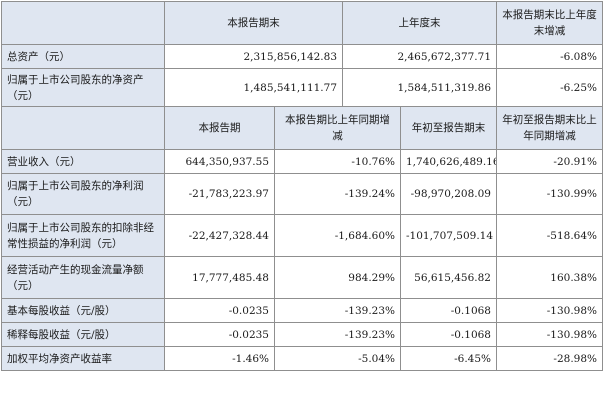 The image size is (605, 400). I want to click on value-cell: 160.38%, so click(549, 277).